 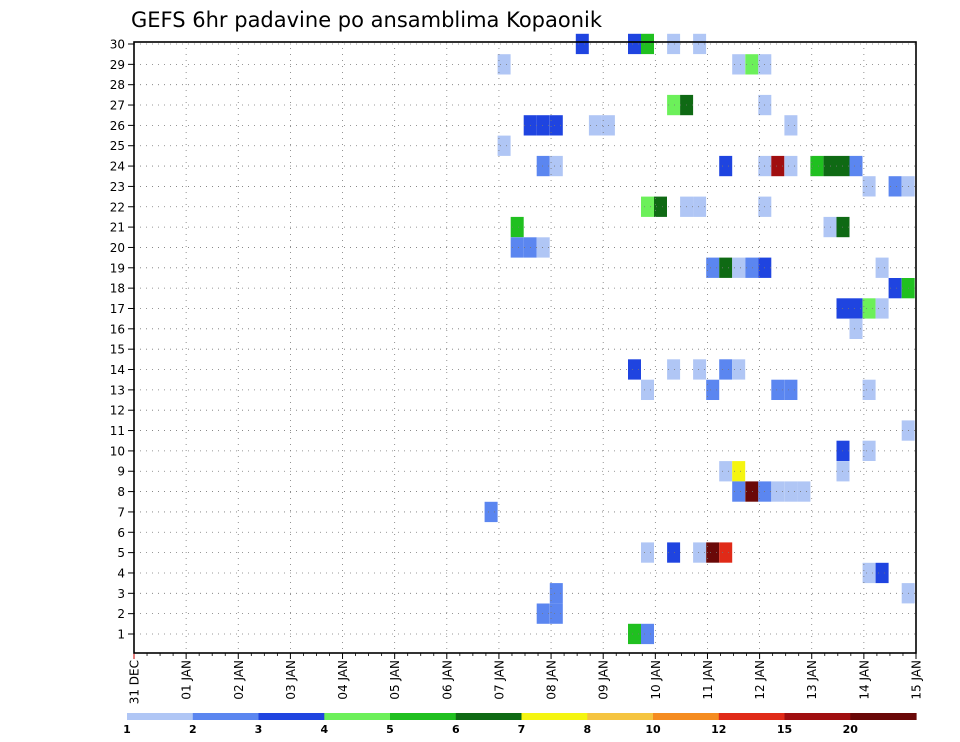 I want to click on y-tick-label: 23, so click(x=117, y=187).